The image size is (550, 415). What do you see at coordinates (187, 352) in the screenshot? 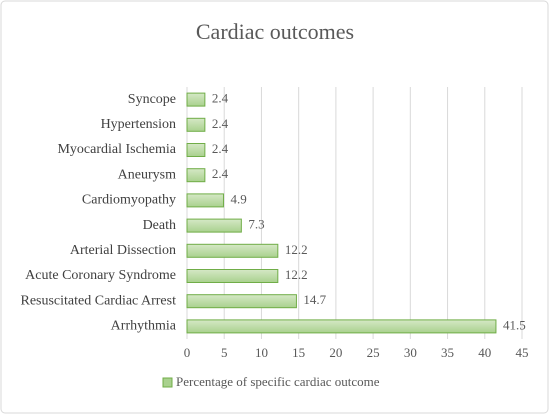
I see `x-tick-label: 0` at bounding box center [187, 352].